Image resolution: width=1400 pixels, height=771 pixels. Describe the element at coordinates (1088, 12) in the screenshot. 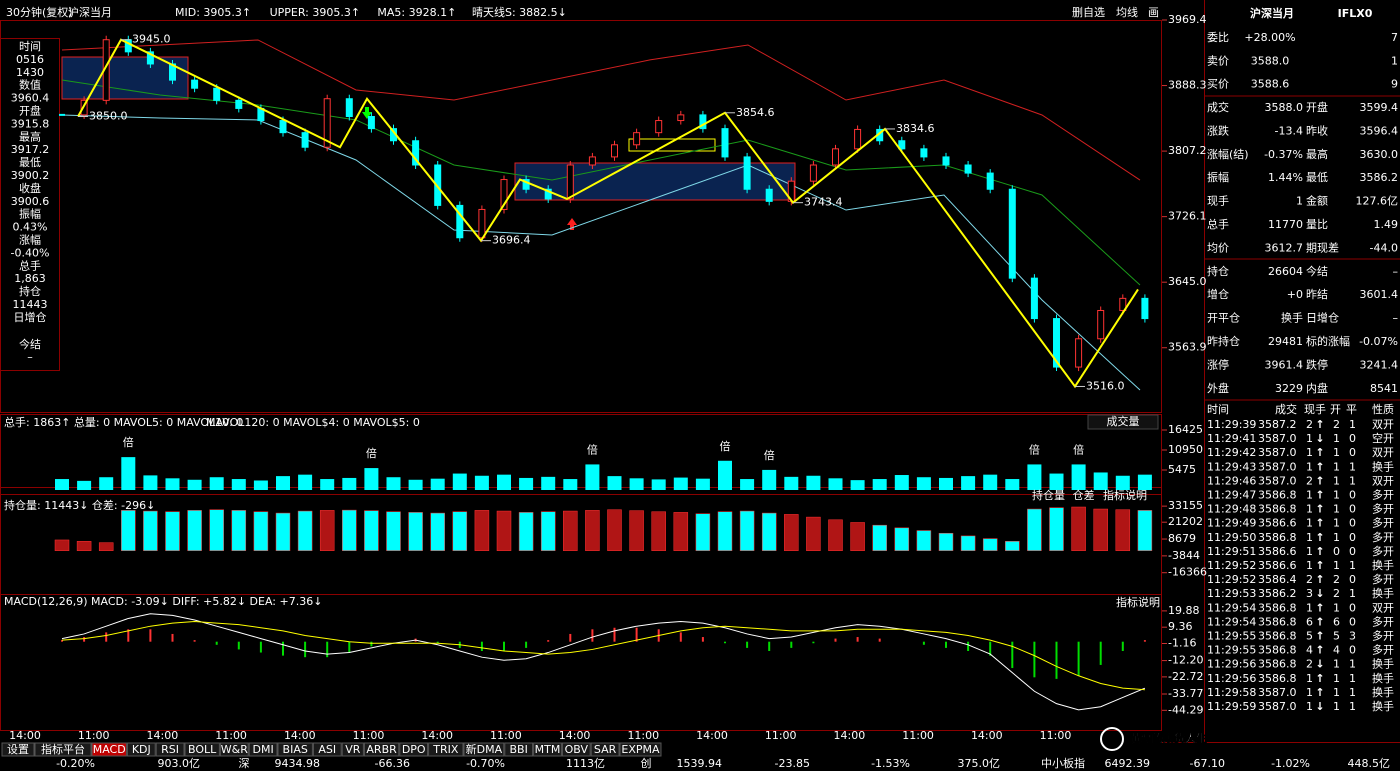

I see `toolbar-button: 删自选` at that location.